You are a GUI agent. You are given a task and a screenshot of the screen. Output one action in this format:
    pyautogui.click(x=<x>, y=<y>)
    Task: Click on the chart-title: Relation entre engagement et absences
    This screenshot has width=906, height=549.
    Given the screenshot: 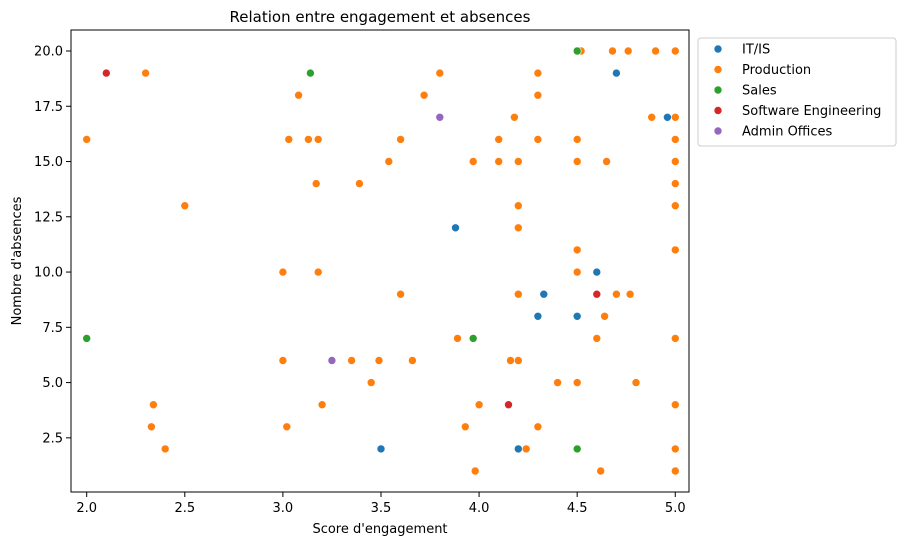 What is the action you would take?
    pyautogui.click(x=380, y=17)
    